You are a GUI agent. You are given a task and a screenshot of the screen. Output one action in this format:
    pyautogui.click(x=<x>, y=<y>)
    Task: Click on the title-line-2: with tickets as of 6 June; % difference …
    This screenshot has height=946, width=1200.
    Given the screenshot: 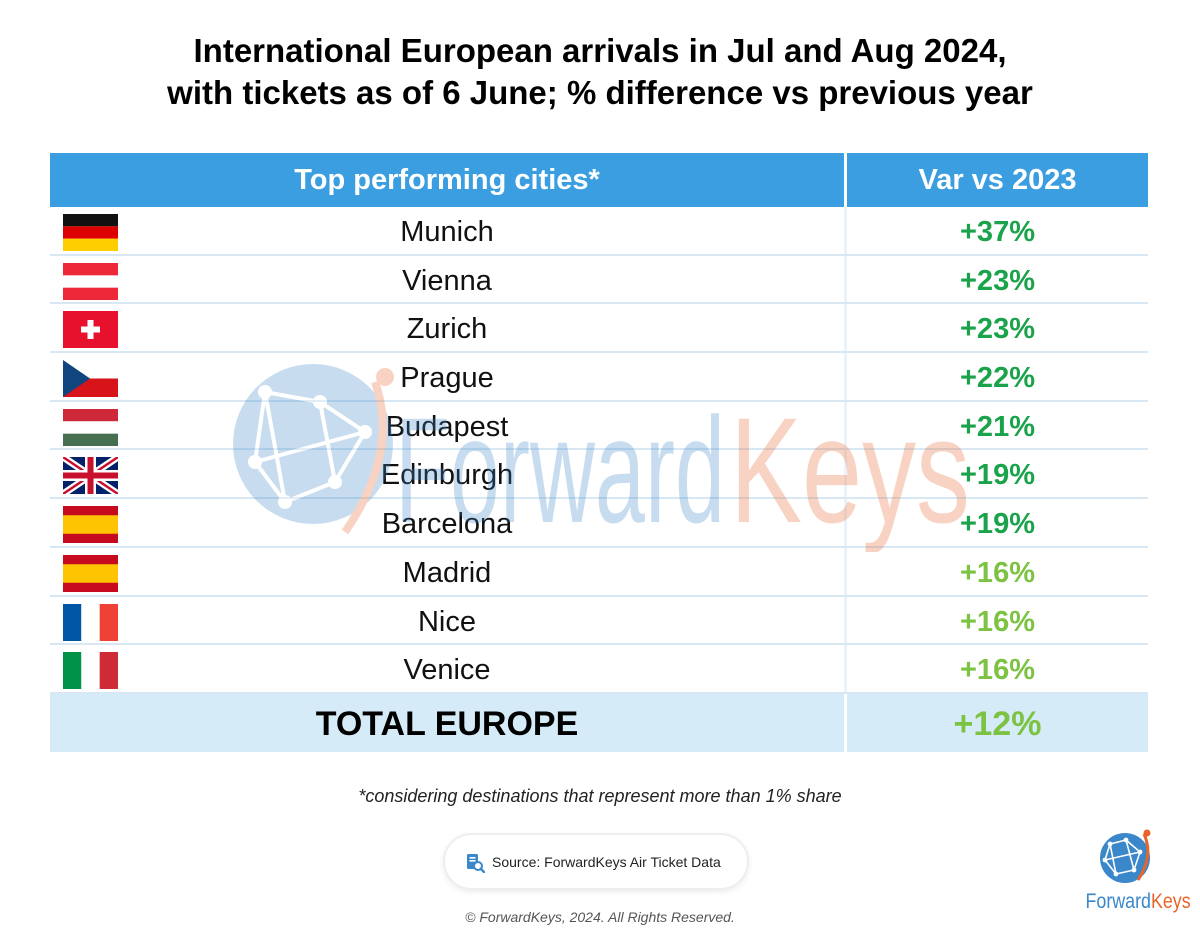 What is the action you would take?
    pyautogui.click(x=600, y=92)
    